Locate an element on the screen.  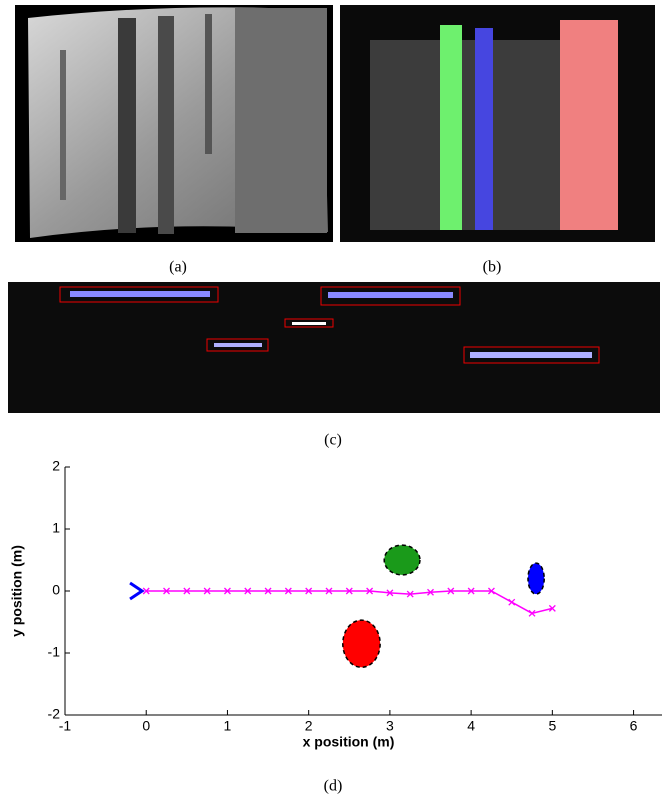
x-tick-label: 6 is located at coordinates (634, 726).